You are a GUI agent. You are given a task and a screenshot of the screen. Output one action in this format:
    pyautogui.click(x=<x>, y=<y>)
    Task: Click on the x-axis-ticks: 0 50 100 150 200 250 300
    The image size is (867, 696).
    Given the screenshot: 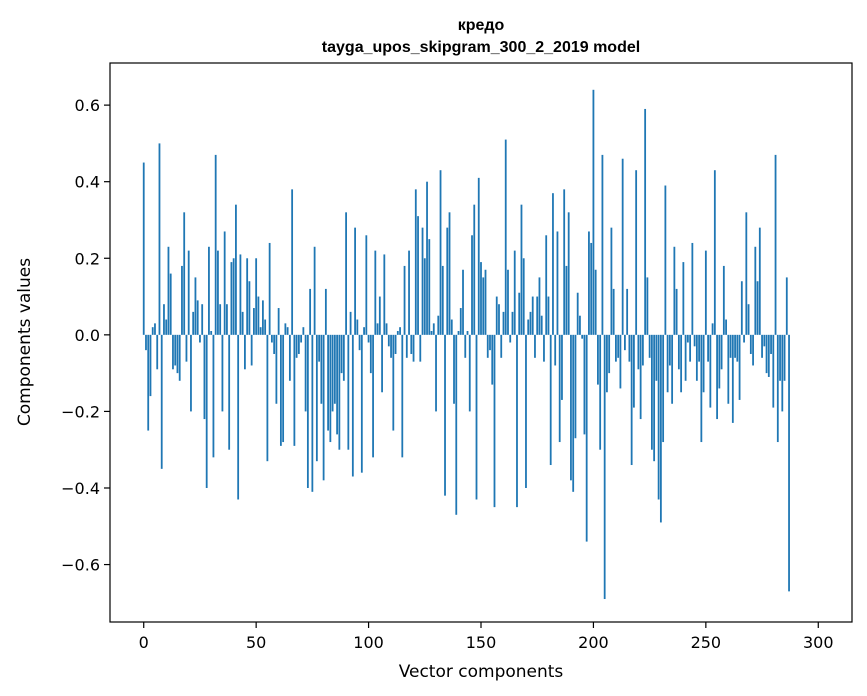 What is the action you would take?
    pyautogui.click(x=486, y=637)
    